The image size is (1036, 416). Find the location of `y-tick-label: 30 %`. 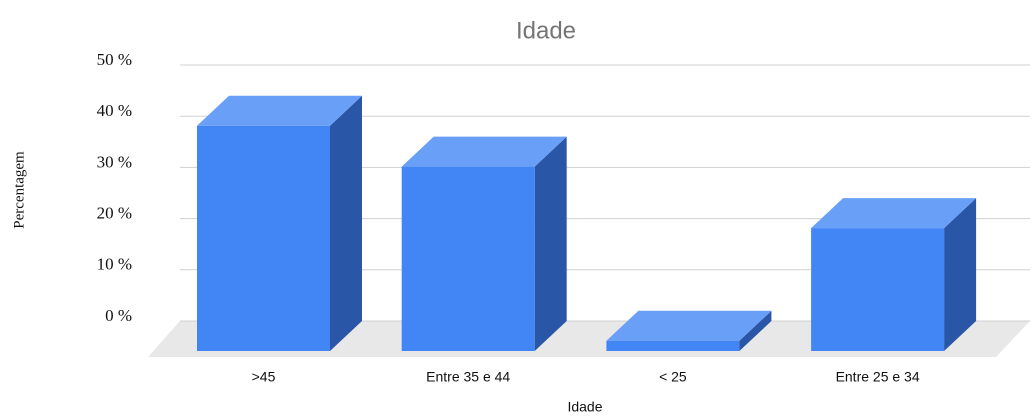

y-tick-label: 30 % is located at coordinates (114, 161).